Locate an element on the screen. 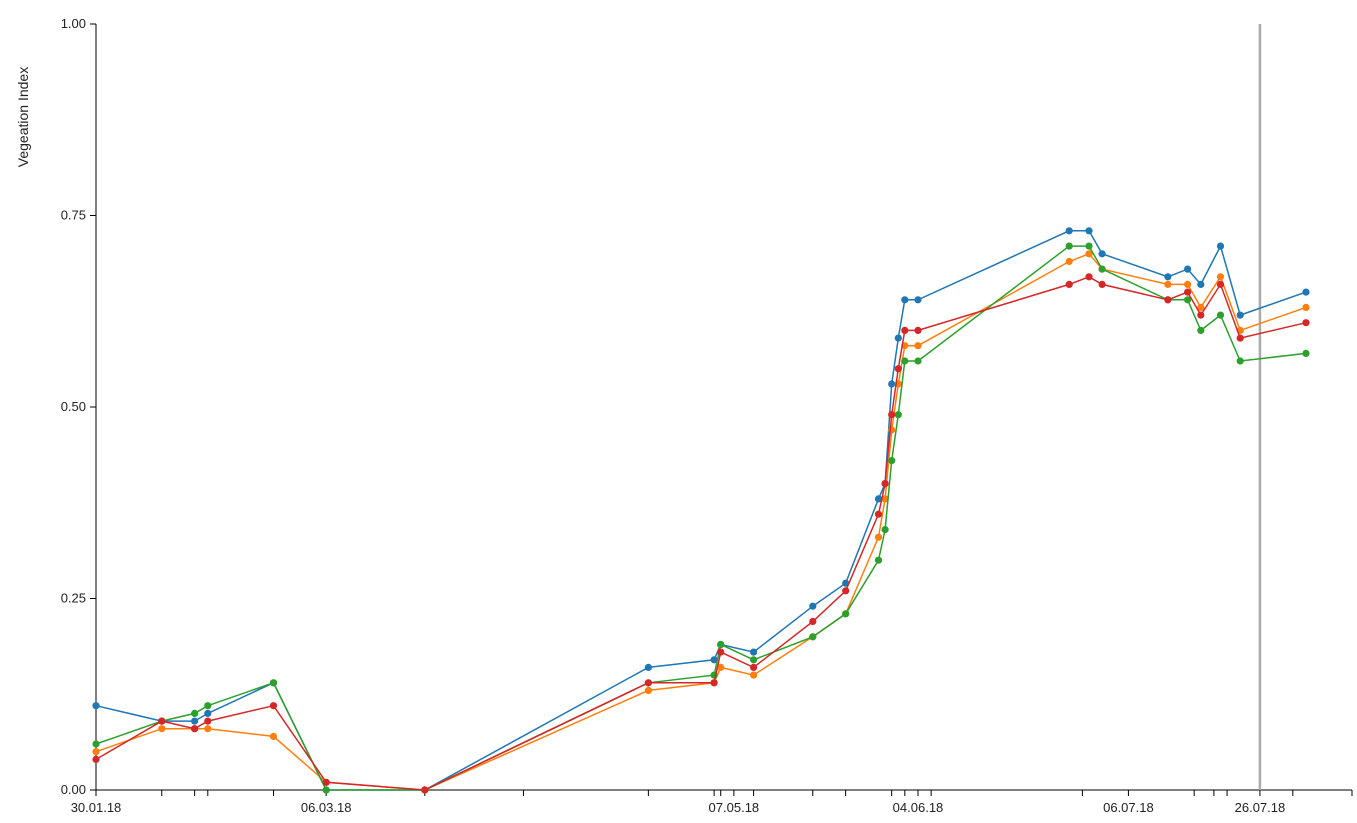 This screenshot has height=823, width=1357. x-tick-label: 07.05.18 is located at coordinates (734, 807).